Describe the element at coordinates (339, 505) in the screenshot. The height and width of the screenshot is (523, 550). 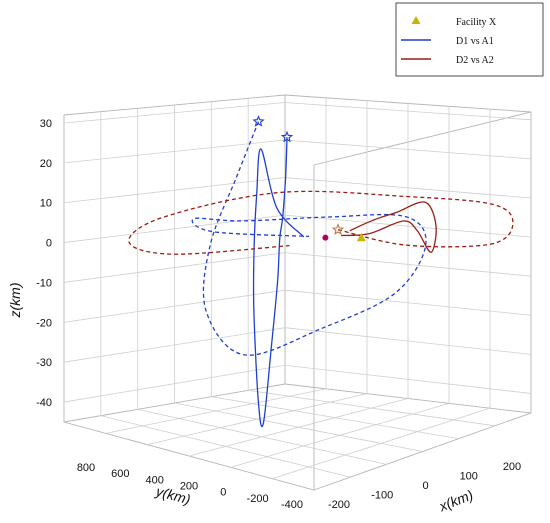
I see `x-tick-label: -200` at that location.